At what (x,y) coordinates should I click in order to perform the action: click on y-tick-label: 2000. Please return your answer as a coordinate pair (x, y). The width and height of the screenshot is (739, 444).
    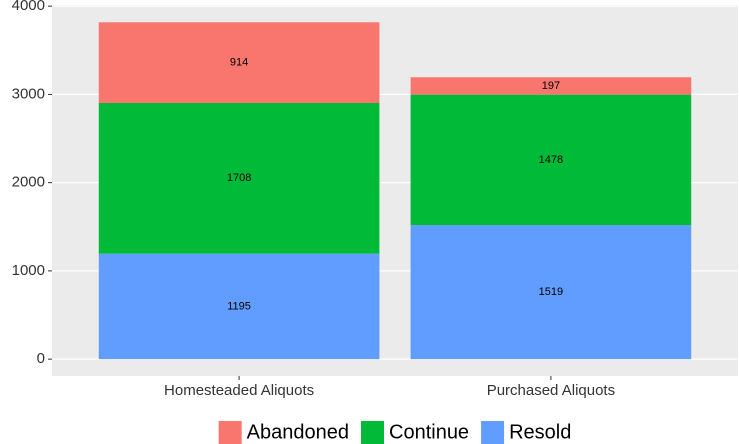
    Looking at the image, I should click on (28, 182).